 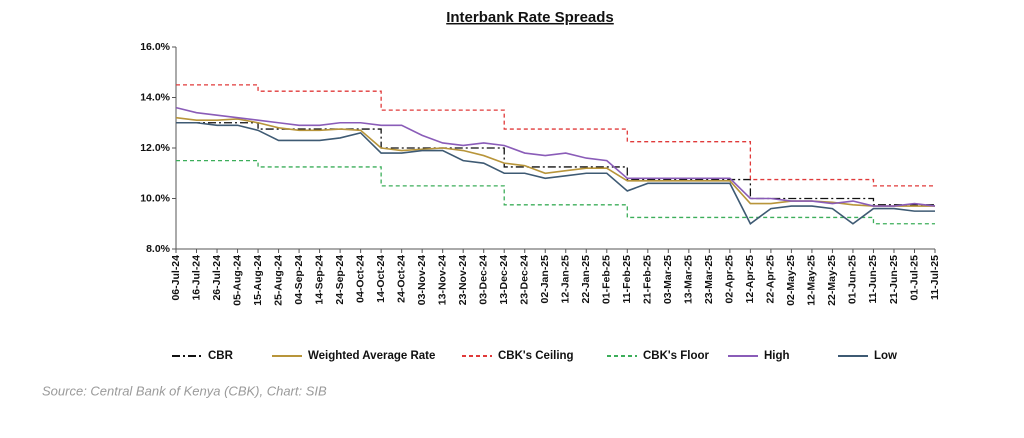 What do you see at coordinates (730, 279) in the screenshot?
I see `x-tick-label: 02-Apr-25` at bounding box center [730, 279].